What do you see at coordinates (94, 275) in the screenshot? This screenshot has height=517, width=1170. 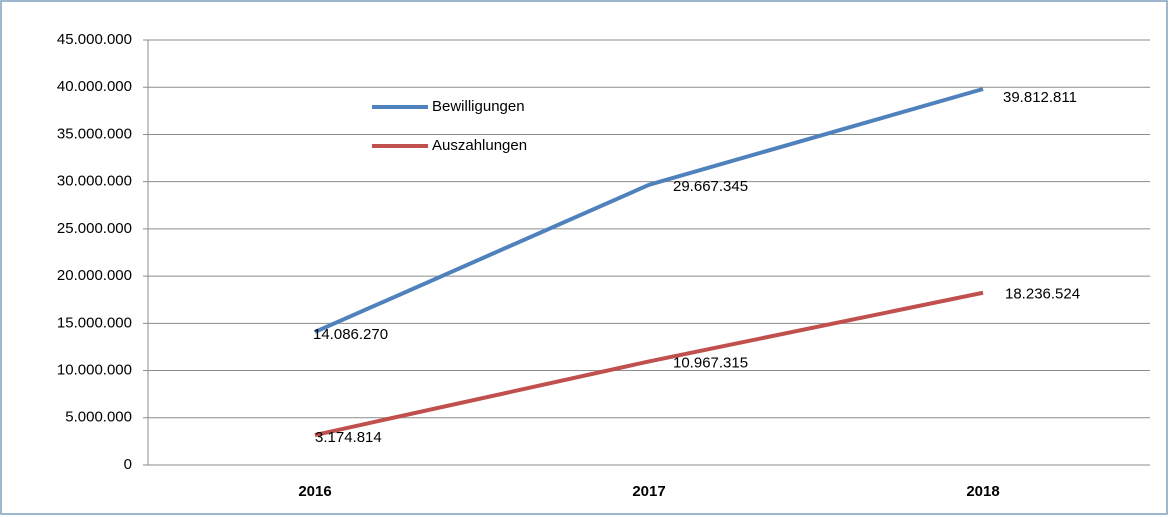 I see `y-tick-label: 20.000.000` at bounding box center [94, 275].